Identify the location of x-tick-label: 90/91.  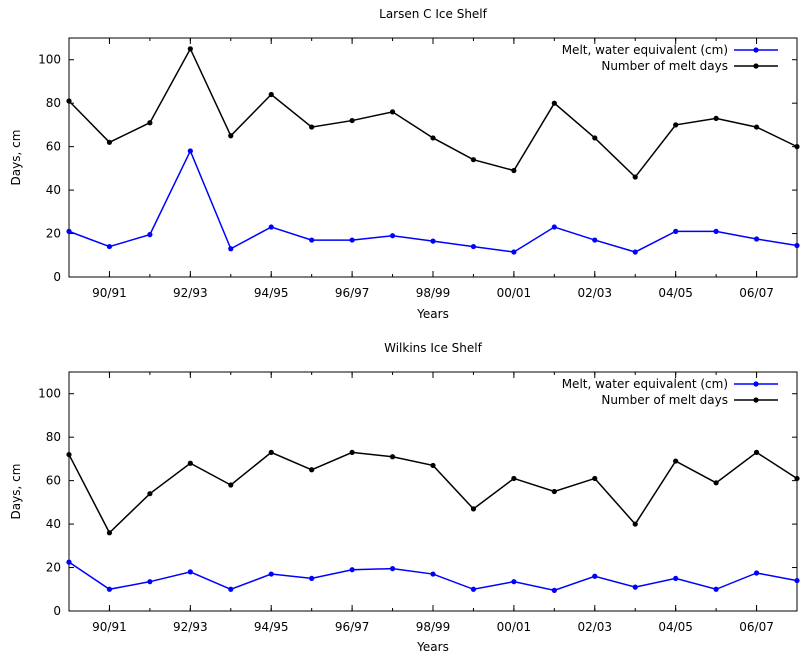
(109, 293).